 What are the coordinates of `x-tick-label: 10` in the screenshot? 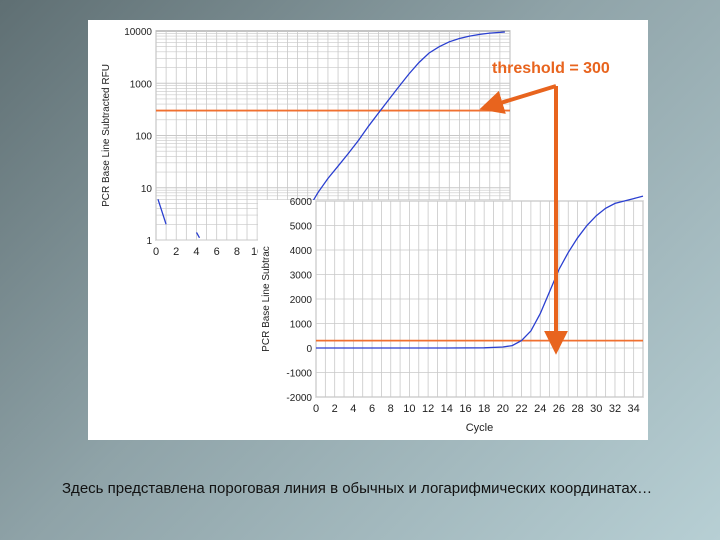 It's located at (409, 409).